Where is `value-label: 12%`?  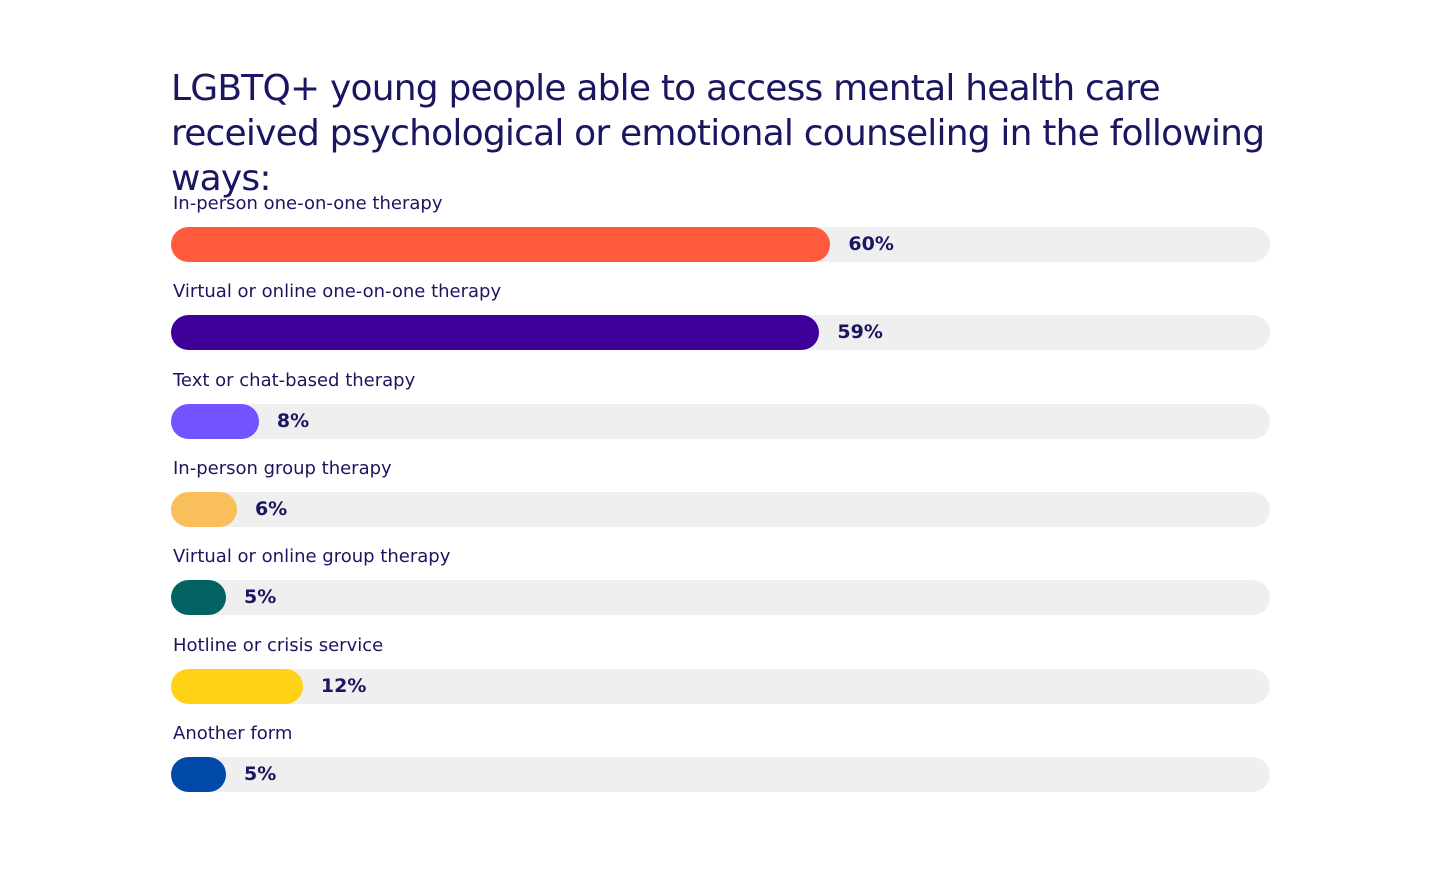
value-label: 12% is located at coordinates (343, 685).